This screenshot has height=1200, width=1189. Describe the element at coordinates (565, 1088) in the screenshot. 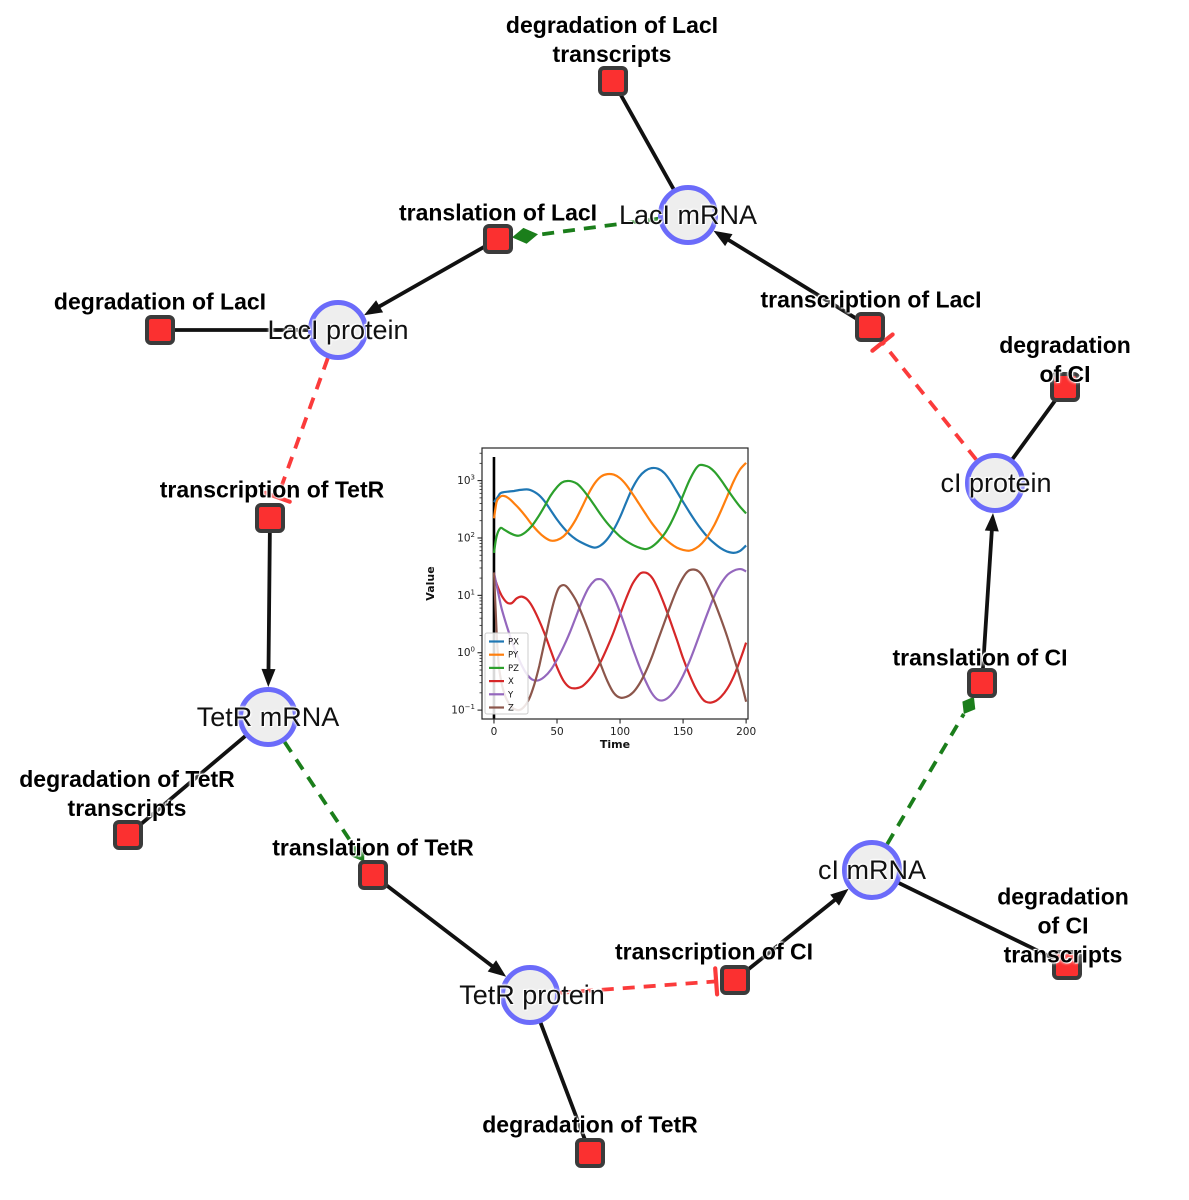

I see `edge-tetr-protein-to-degradation-tetr` at that location.